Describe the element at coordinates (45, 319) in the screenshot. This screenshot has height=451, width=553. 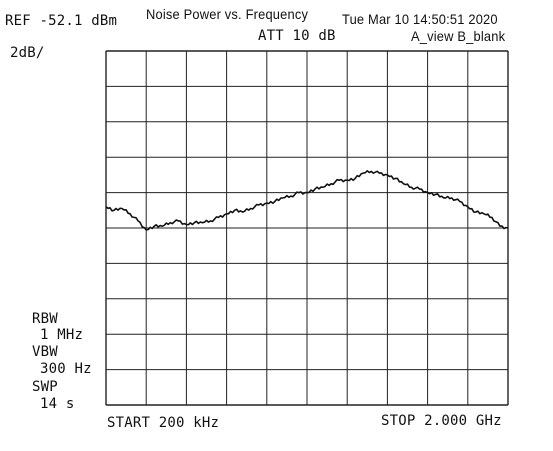
I see `rbw-label: RBW` at that location.